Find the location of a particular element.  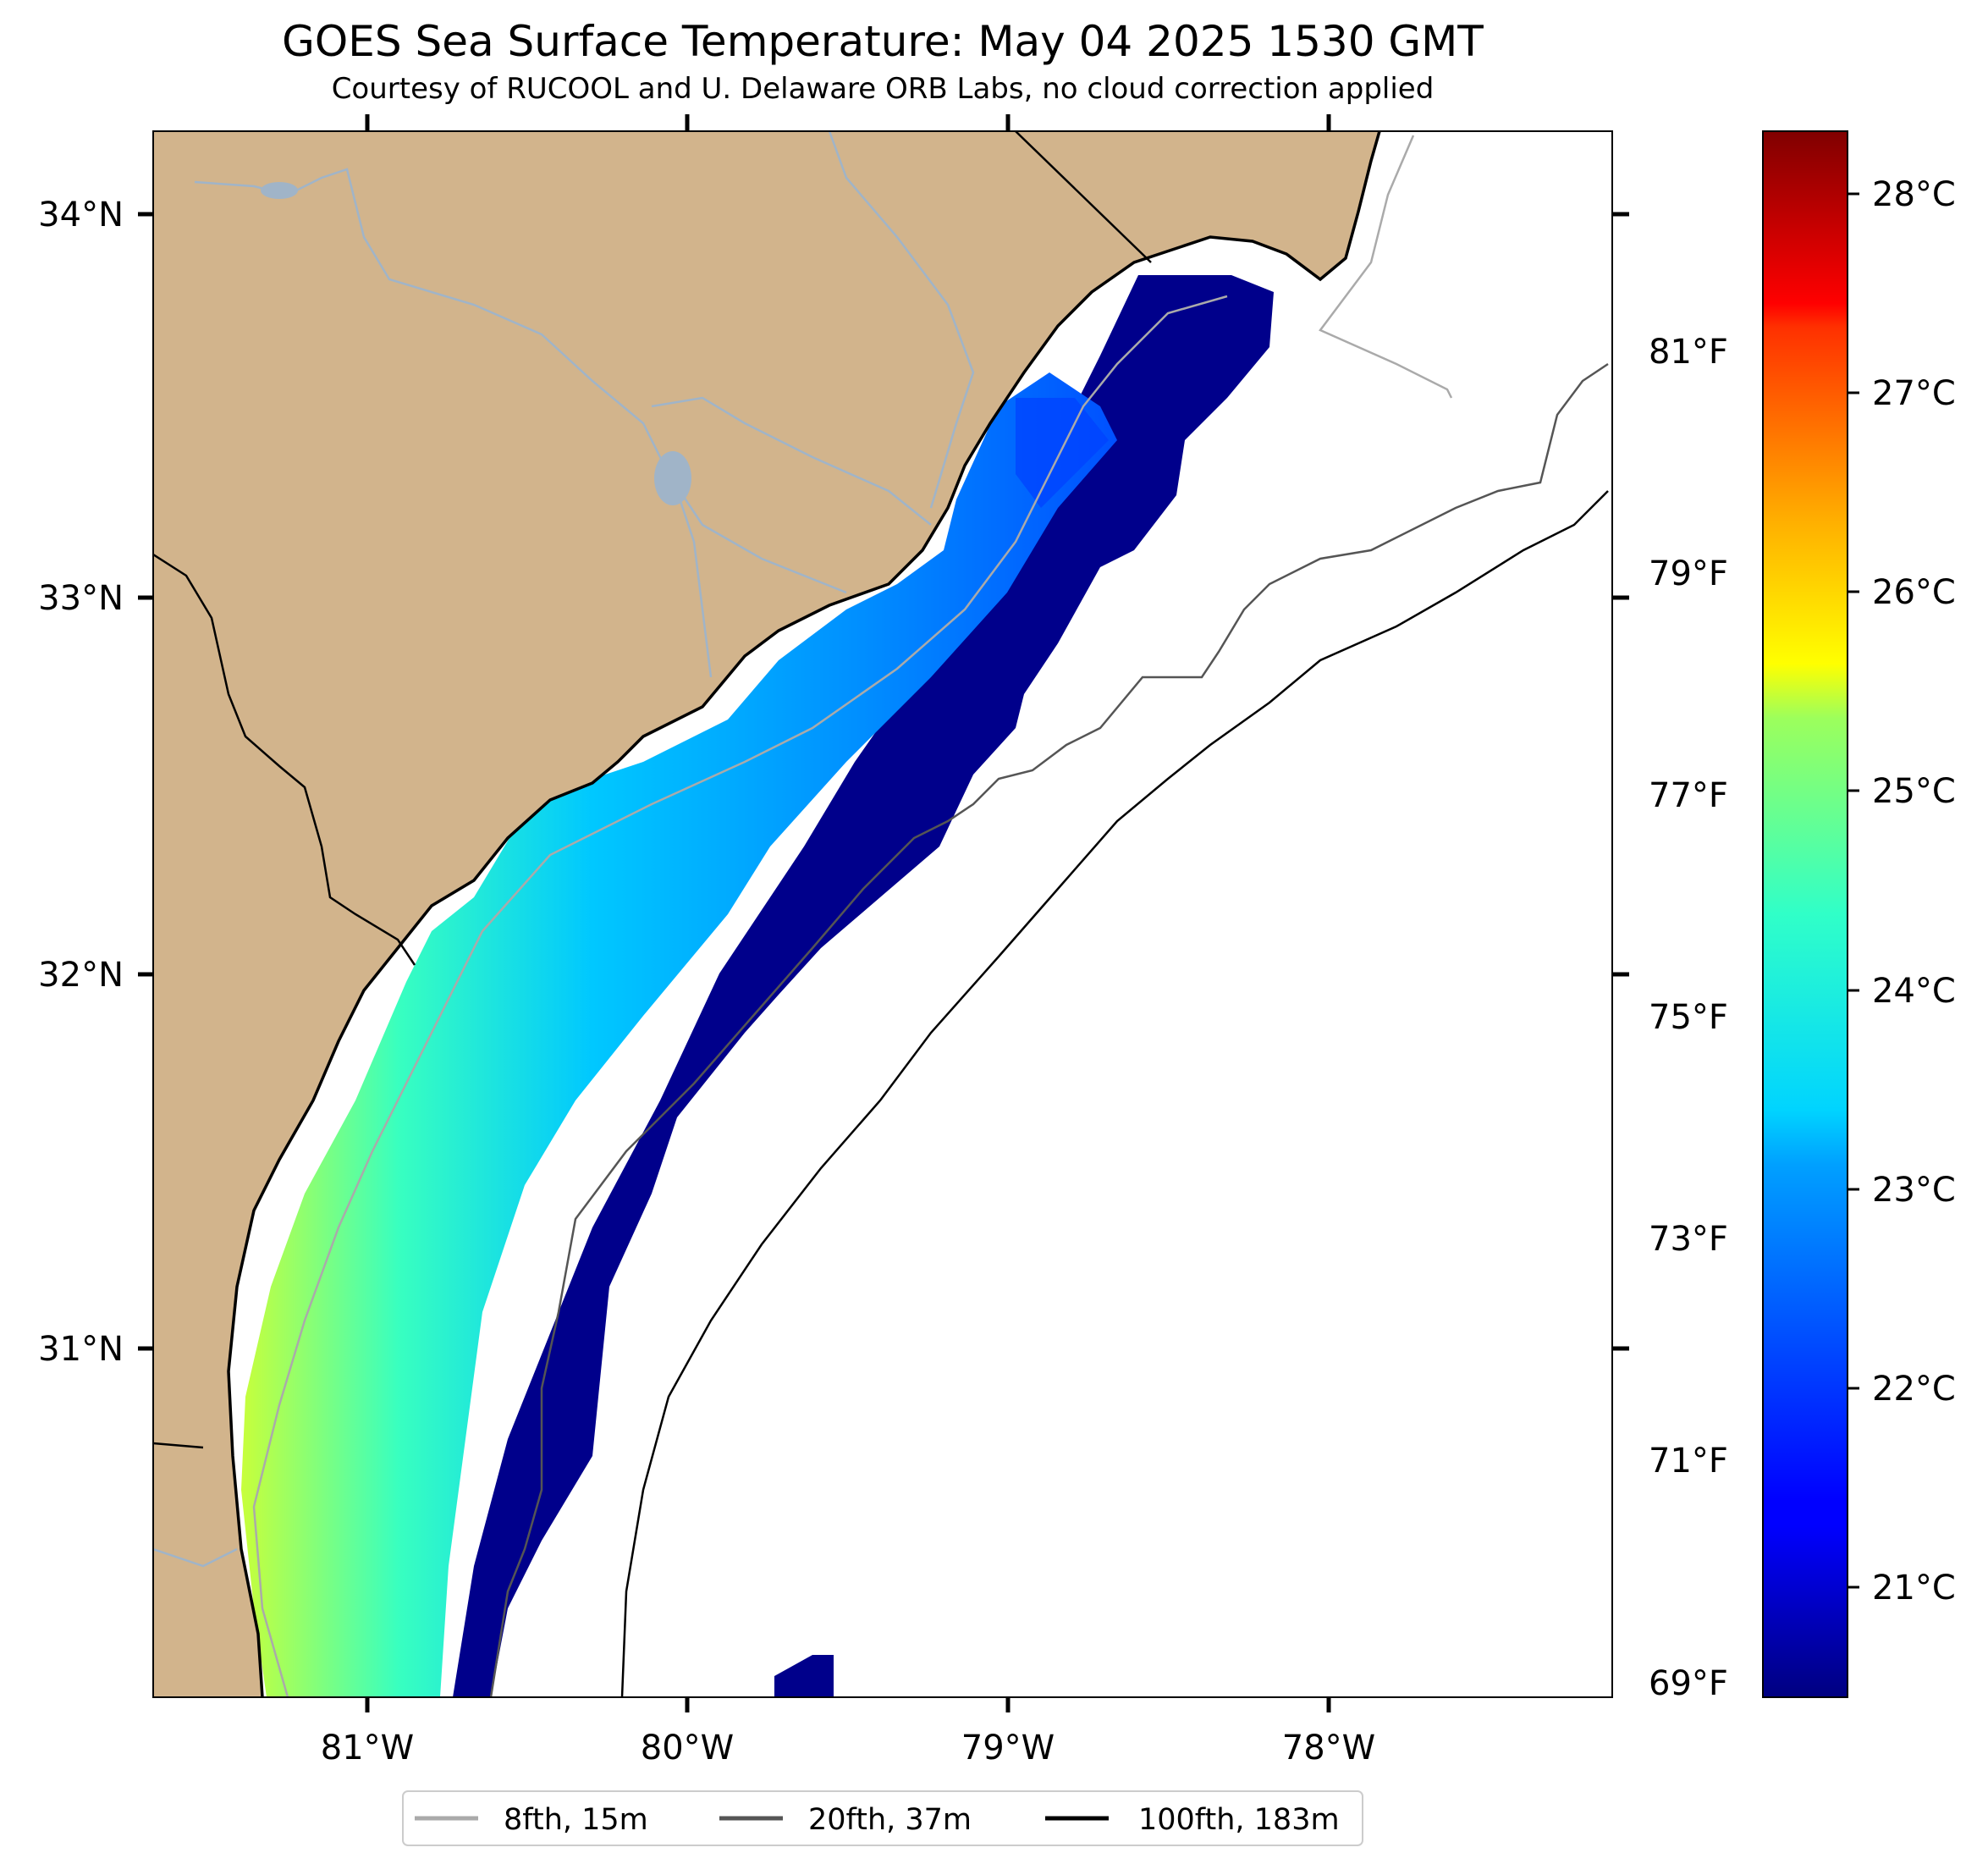

c-tick-label: 27°C is located at coordinates (1914, 393).